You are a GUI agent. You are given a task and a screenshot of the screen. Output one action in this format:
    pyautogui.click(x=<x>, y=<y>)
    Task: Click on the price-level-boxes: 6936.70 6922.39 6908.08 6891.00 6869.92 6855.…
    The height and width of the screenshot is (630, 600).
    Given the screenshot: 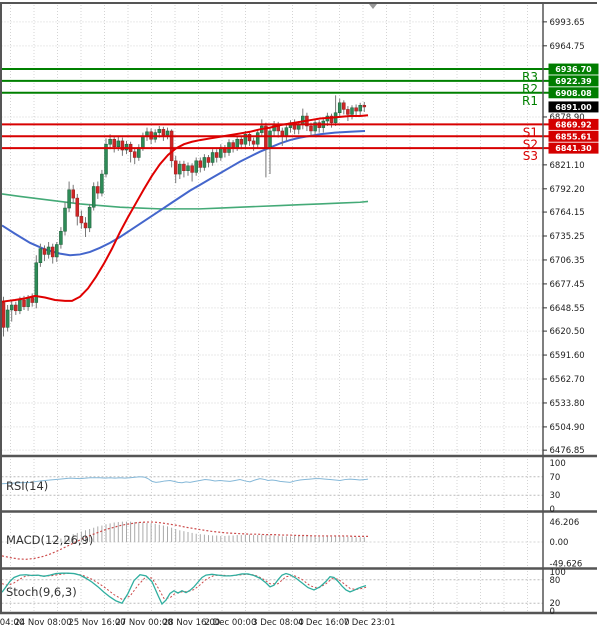 What is the action you would take?
    pyautogui.click(x=573, y=108)
    